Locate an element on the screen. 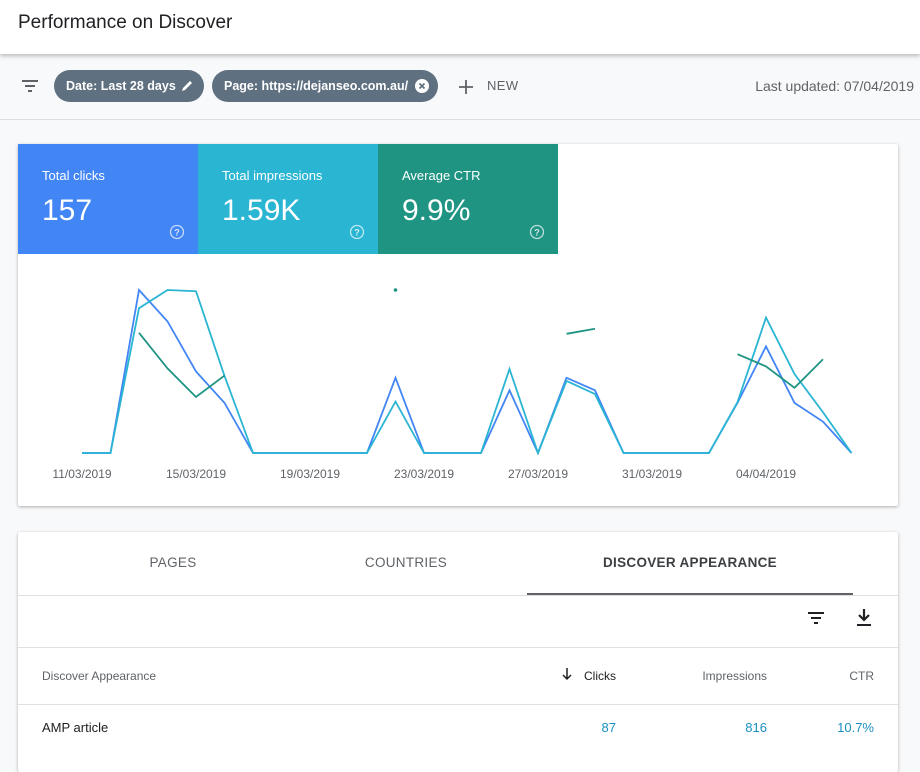 Image resolution: width=920 pixels, height=772 pixels. tab: COUNTRIES is located at coordinates (406, 562).